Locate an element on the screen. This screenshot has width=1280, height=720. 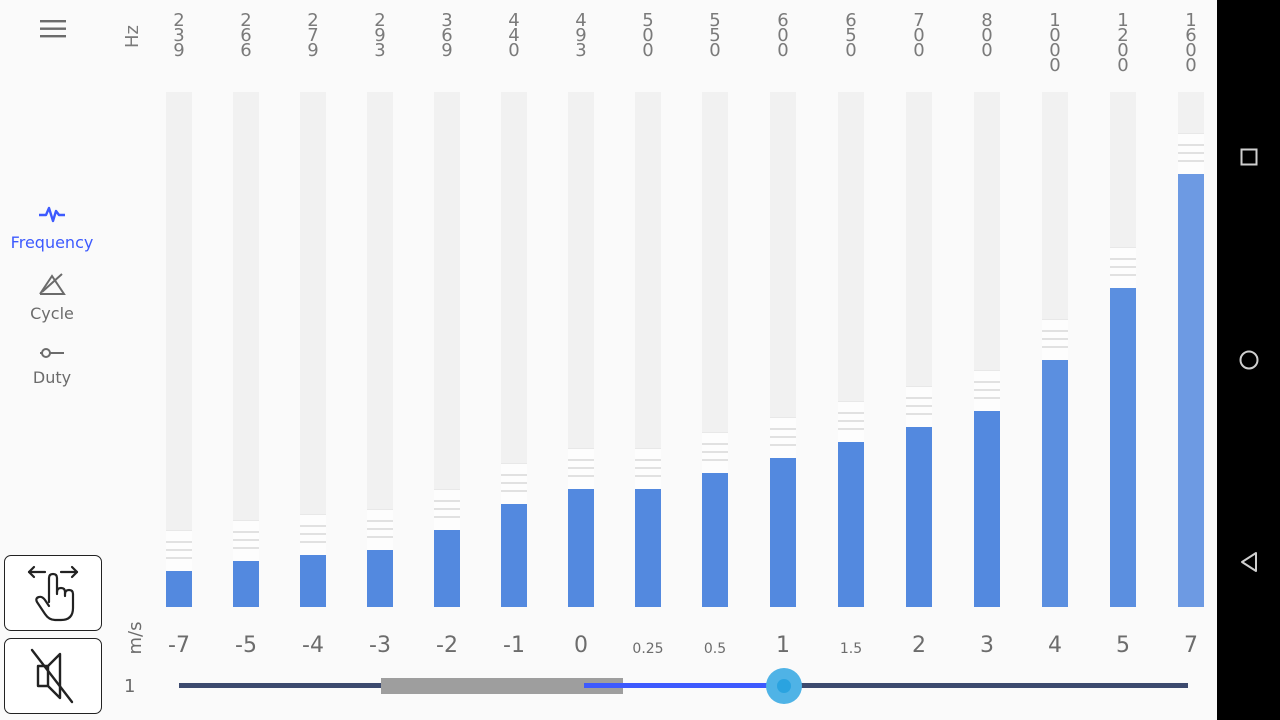
gesture-mode-button is located at coordinates (53, 593).